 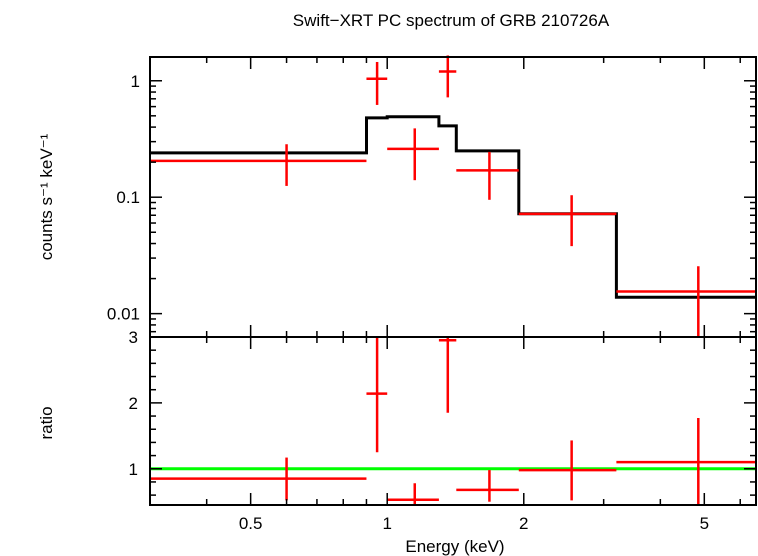 What do you see at coordinates (133, 403) in the screenshot?
I see `y-tick-label: 2` at bounding box center [133, 403].